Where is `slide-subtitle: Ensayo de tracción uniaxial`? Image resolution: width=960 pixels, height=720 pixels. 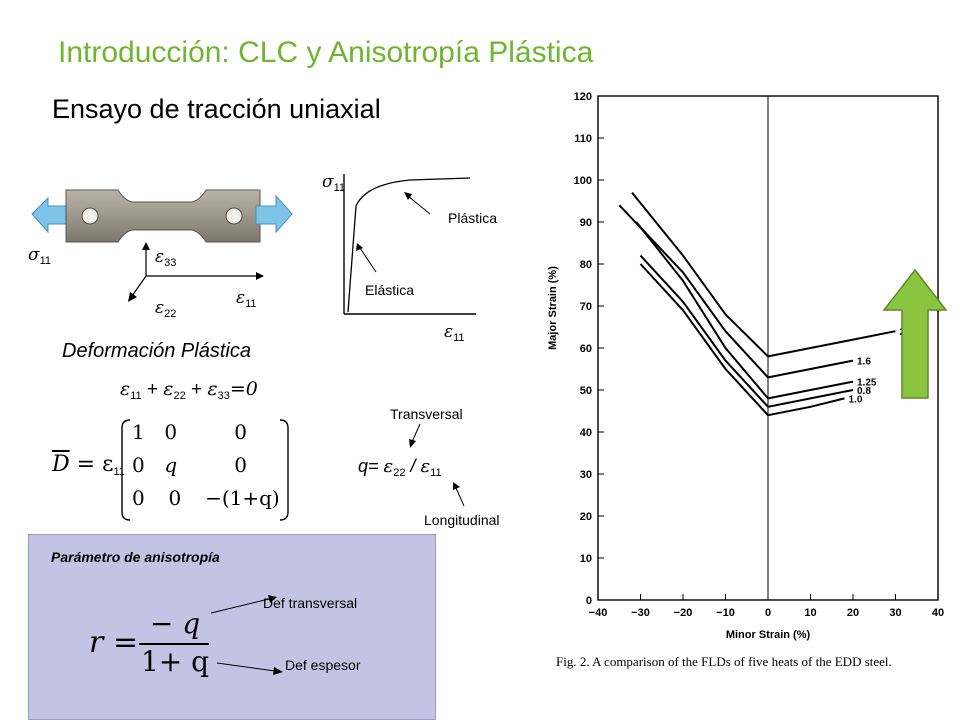
slide-subtitle: Ensayo de tracción uniaxial is located at coordinates (216, 109).